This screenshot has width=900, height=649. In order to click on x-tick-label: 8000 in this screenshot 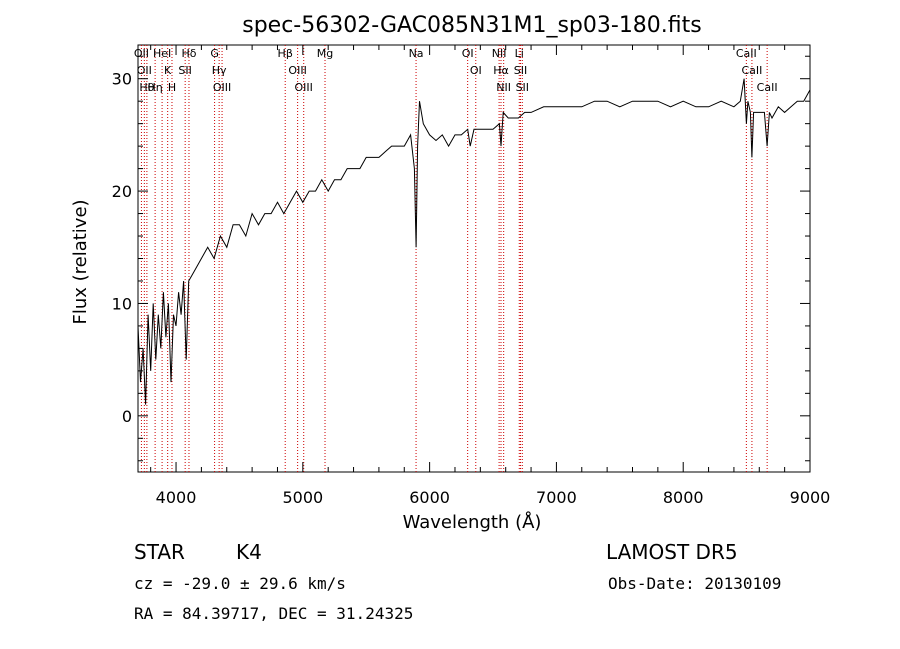, I will do `click(683, 497)`.